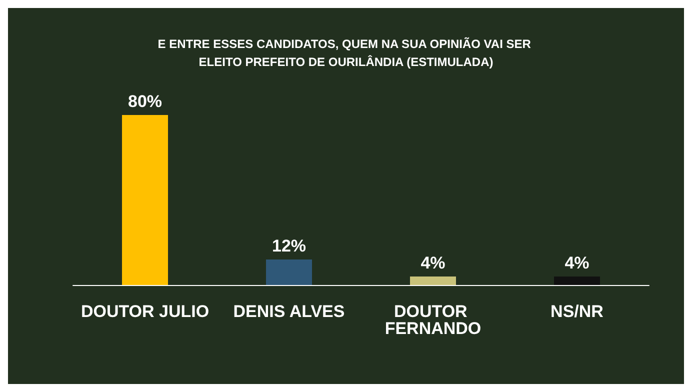 The width and height of the screenshot is (692, 392). I want to click on data-label: 12%, so click(289, 246).